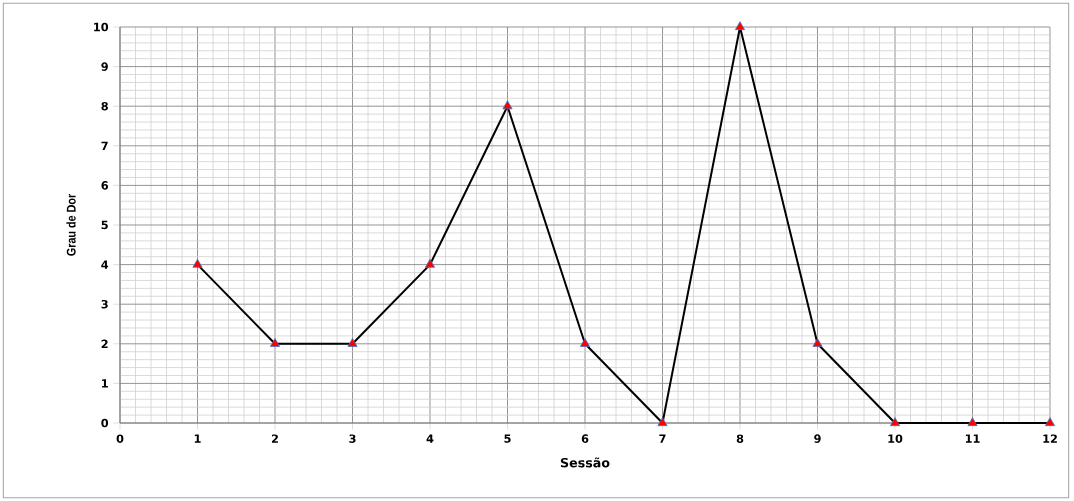  Describe the element at coordinates (71, 225) in the screenshot. I see `y-axis-title: Grau de Dor` at that location.